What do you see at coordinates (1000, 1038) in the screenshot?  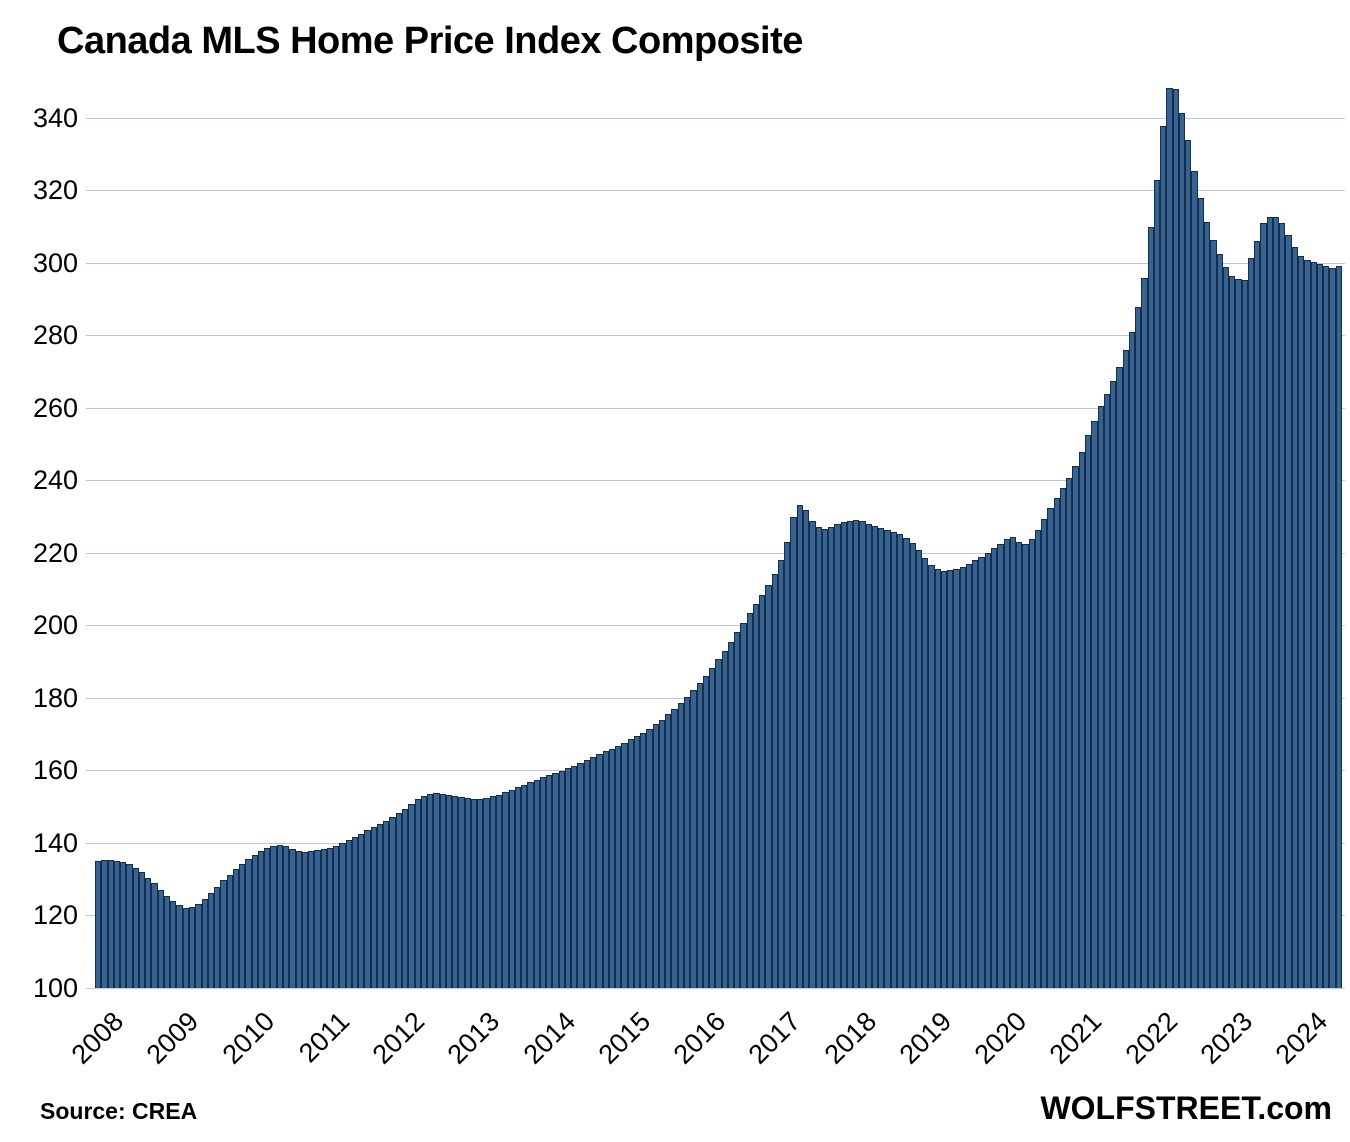 I see `x-tick-label-2020: 2020` at bounding box center [1000, 1038].